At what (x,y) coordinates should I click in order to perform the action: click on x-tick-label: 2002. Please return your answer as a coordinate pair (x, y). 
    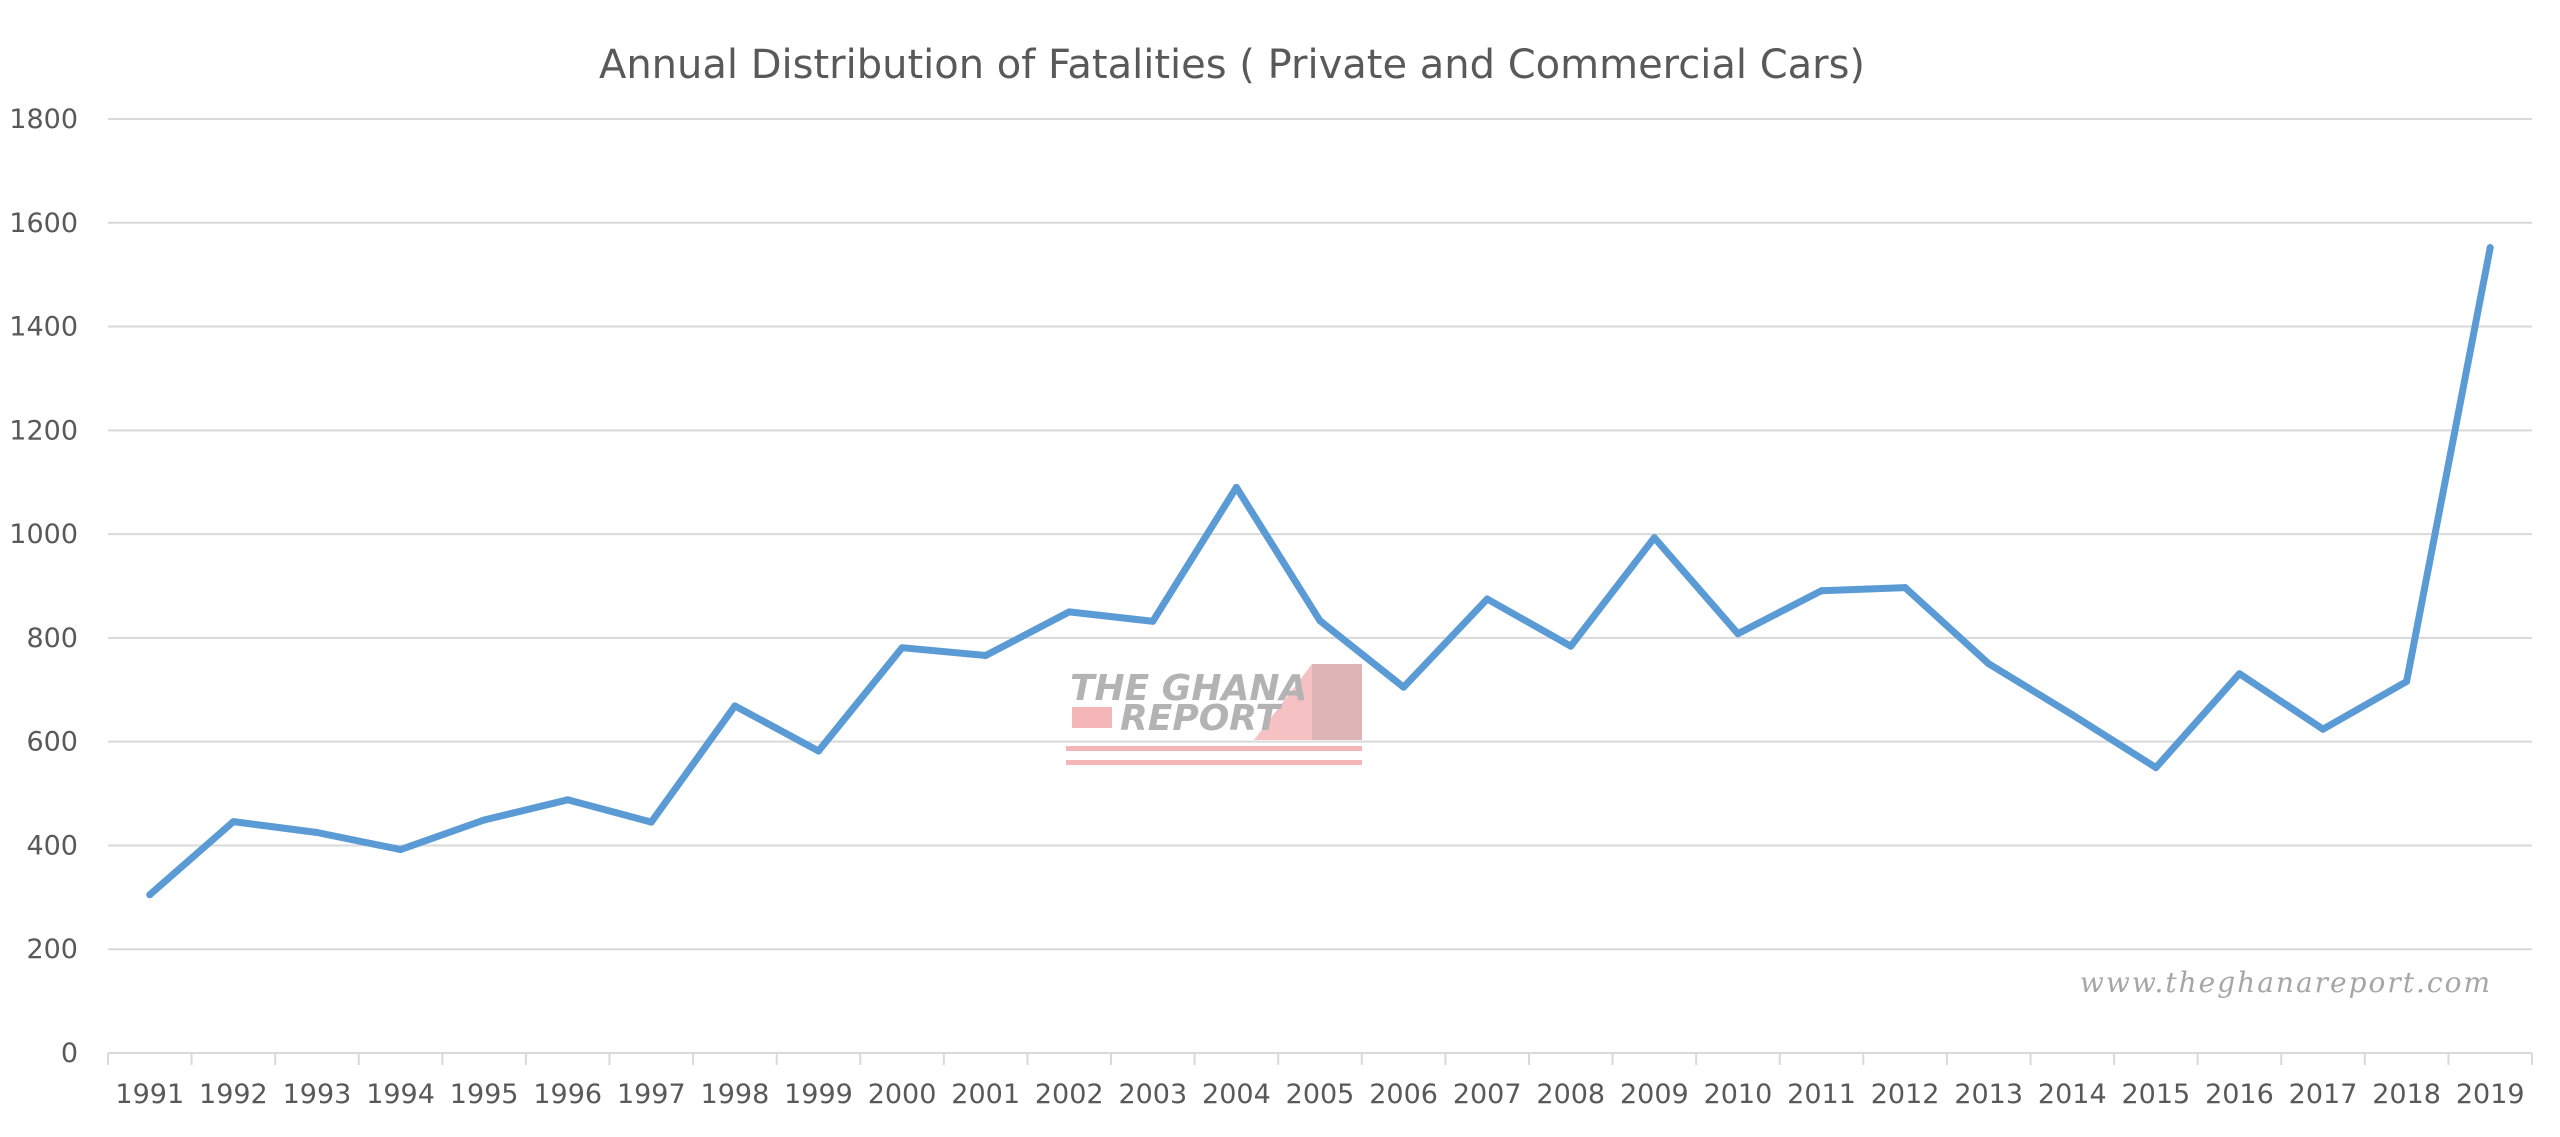
    Looking at the image, I should click on (1069, 1094).